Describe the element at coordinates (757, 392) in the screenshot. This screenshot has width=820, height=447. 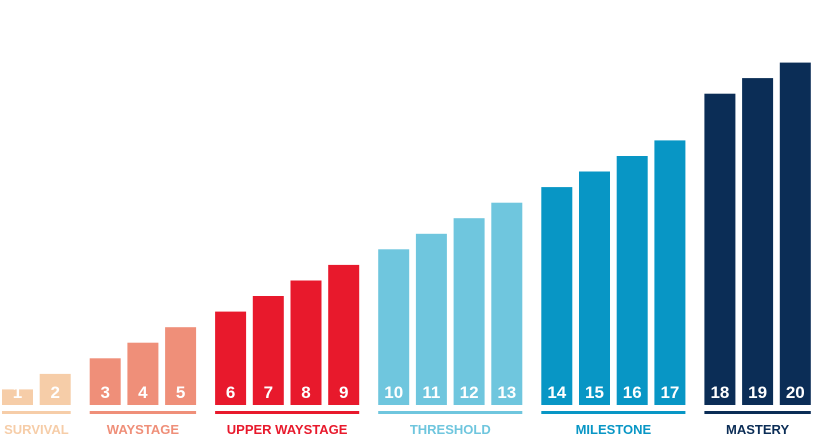
I see `bar-label-19: 19` at that location.